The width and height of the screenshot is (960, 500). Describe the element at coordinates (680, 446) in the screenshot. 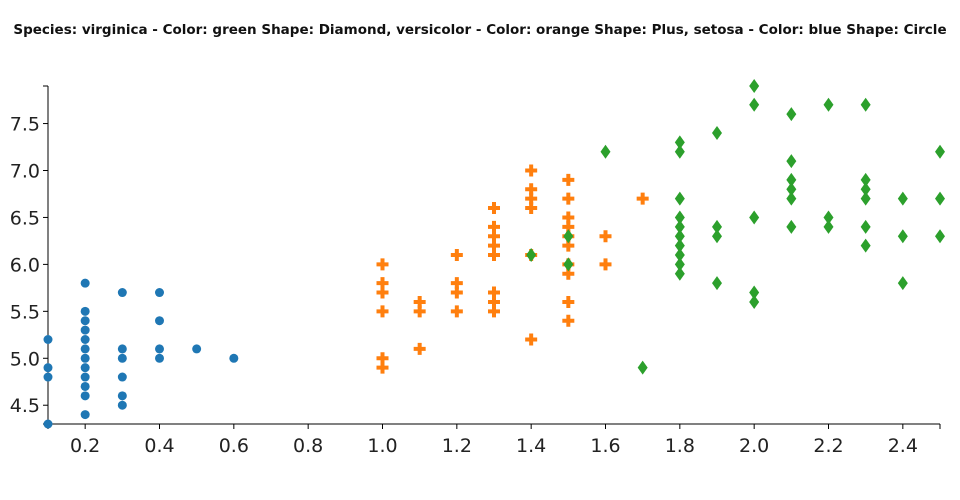

I see `x-tick-label: 1.8` at that location.